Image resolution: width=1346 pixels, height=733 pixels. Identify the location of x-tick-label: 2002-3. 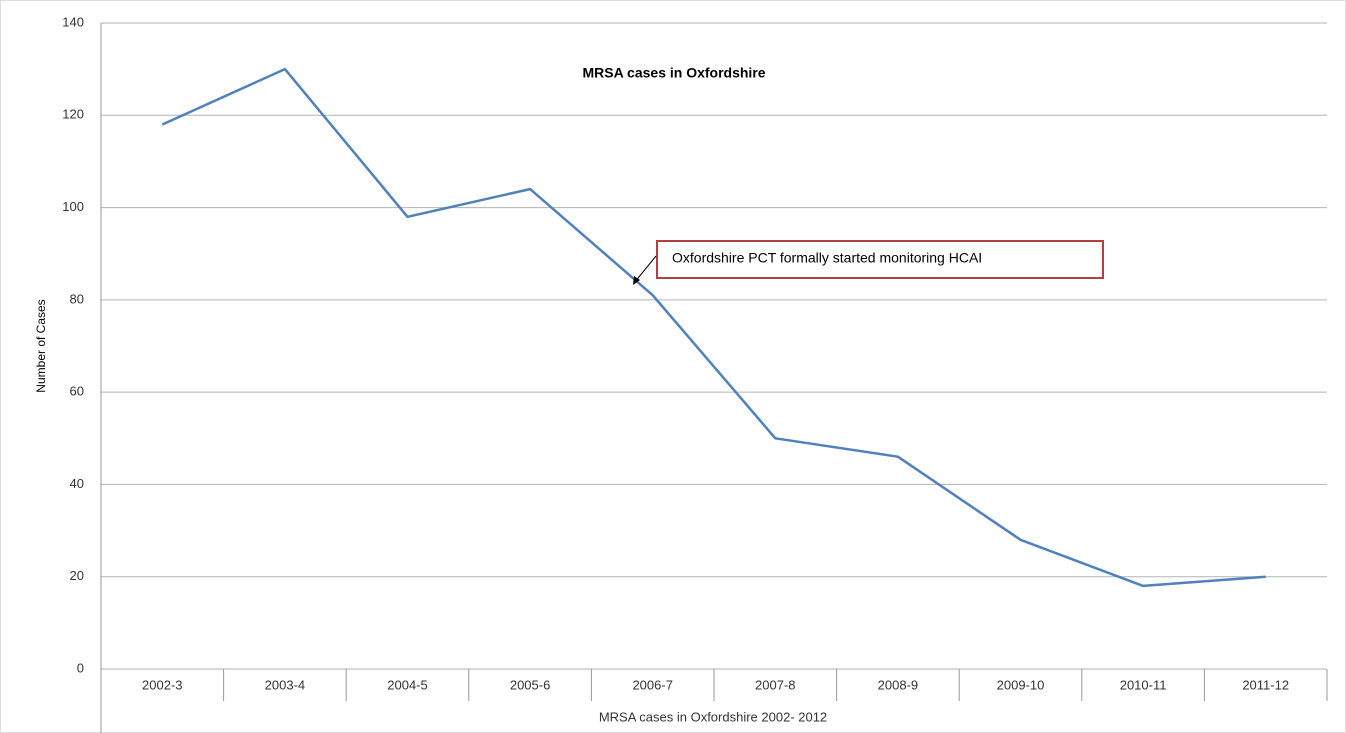
(162, 684).